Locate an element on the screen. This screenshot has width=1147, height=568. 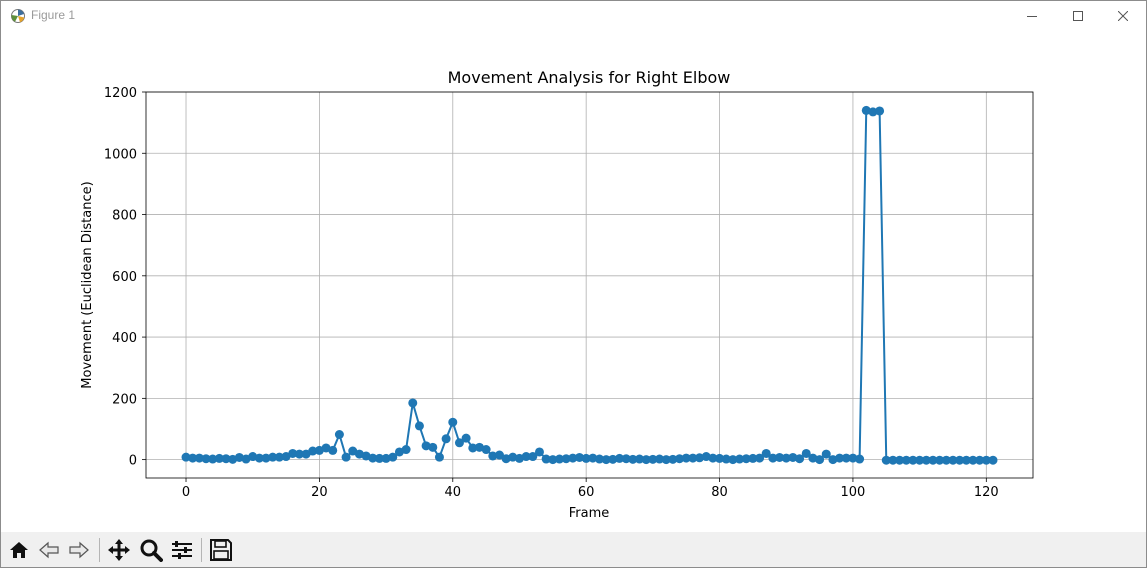
minimize-button is located at coordinates (1032, 16).